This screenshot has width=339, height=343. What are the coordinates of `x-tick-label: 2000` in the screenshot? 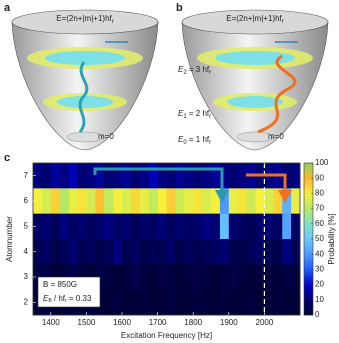 It's located at (265, 322).